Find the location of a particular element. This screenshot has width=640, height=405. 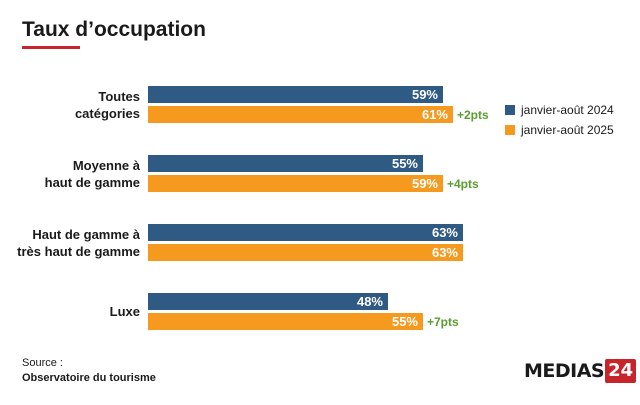

source-note: Source : Observatoire du tourisme is located at coordinates (89, 371).